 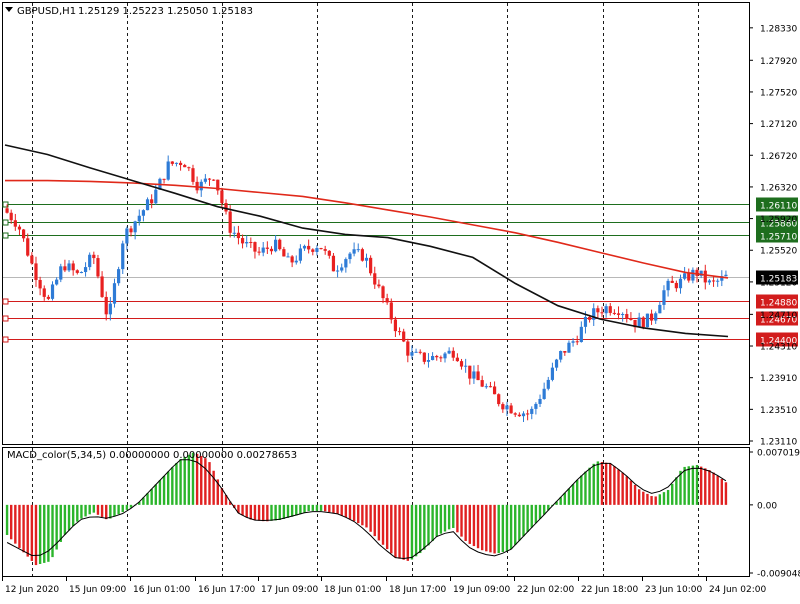 What do you see at coordinates (46, 11) in the screenshot?
I see `symbol-label: GBPUSD,H1` at bounding box center [46, 11].